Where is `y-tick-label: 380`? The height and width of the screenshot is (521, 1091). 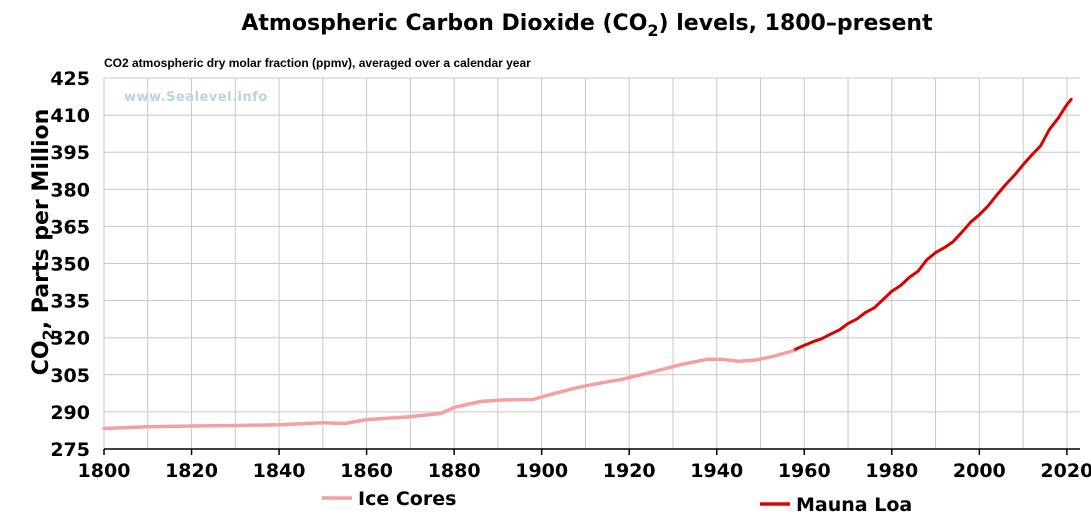 y-tick-label: 380 is located at coordinates (70, 190).